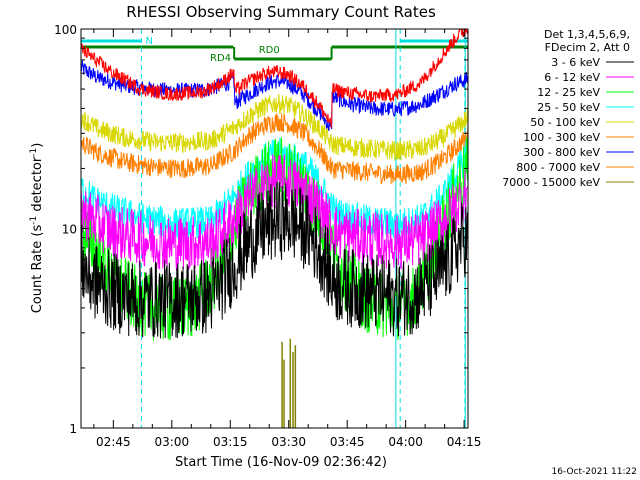  Describe the element at coordinates (464, 442) in the screenshot. I see `x-tick-label: 04:15` at that location.